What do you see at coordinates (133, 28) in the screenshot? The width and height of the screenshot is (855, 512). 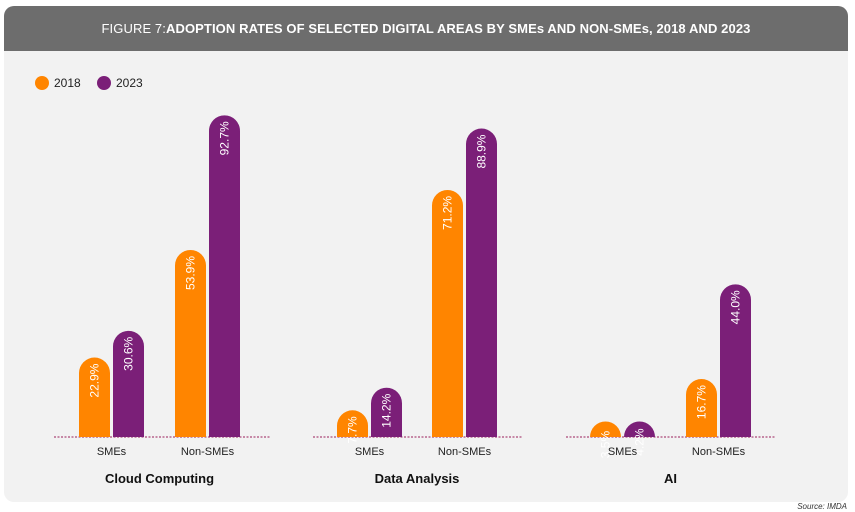 I see `figure-number: FIGURE 7:` at bounding box center [133, 28].